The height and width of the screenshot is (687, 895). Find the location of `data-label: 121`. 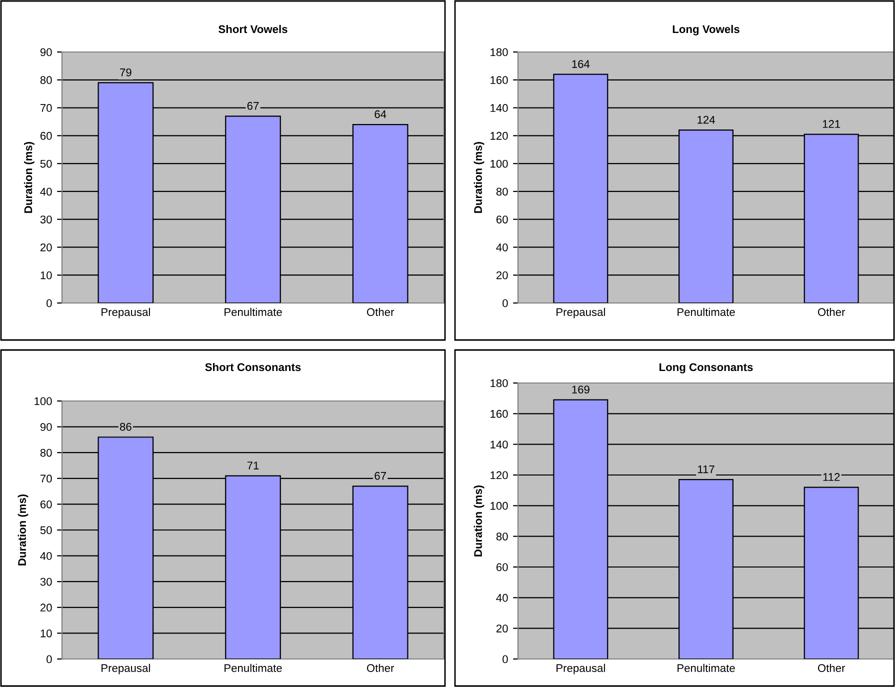

data-label: 121 is located at coordinates (831, 124).